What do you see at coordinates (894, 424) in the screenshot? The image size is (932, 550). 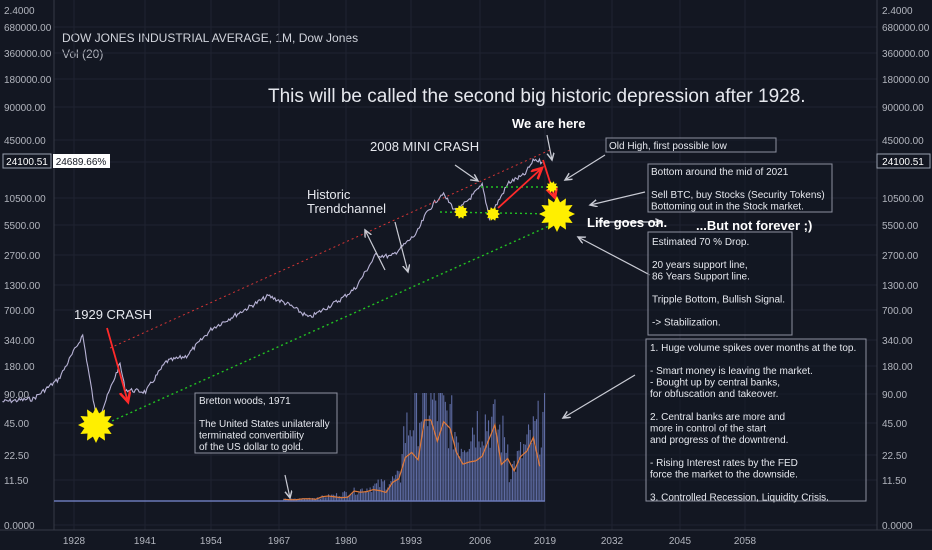 I see `y-tick-label-right: 45.00` at bounding box center [894, 424].